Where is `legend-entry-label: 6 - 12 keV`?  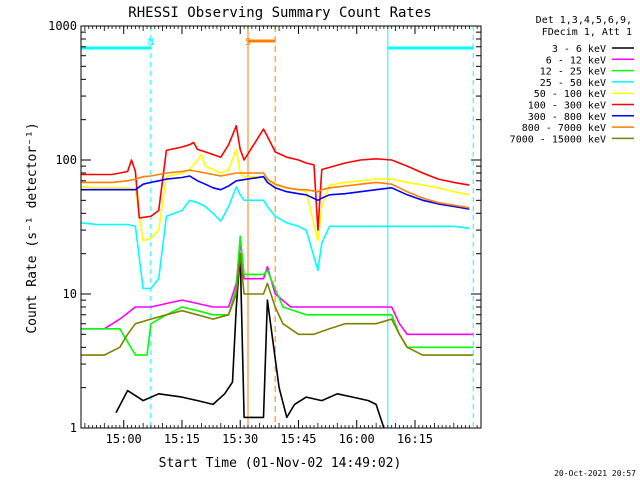 legend-entry-label: 6 - 12 keV is located at coordinates (576, 60).